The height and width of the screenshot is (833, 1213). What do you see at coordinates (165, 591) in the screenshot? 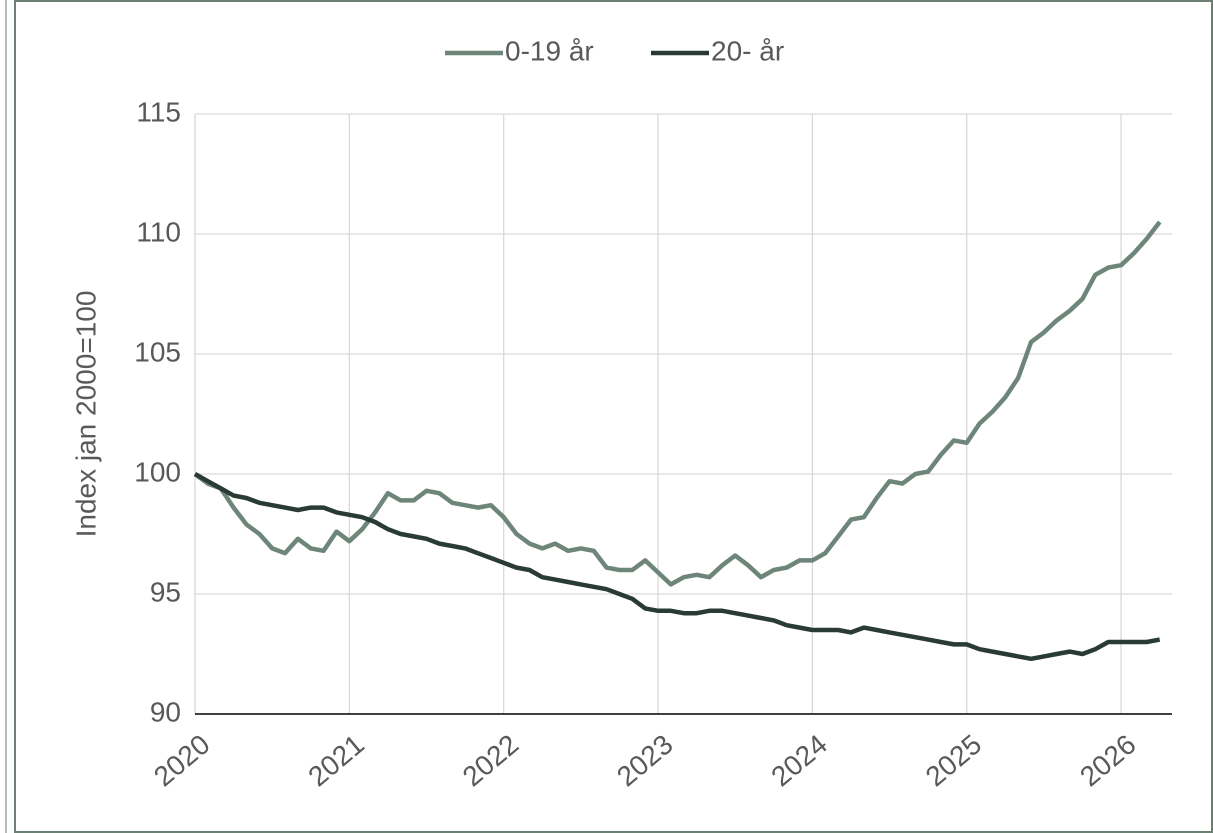
I see `y-tick-label: 95` at bounding box center [165, 591].